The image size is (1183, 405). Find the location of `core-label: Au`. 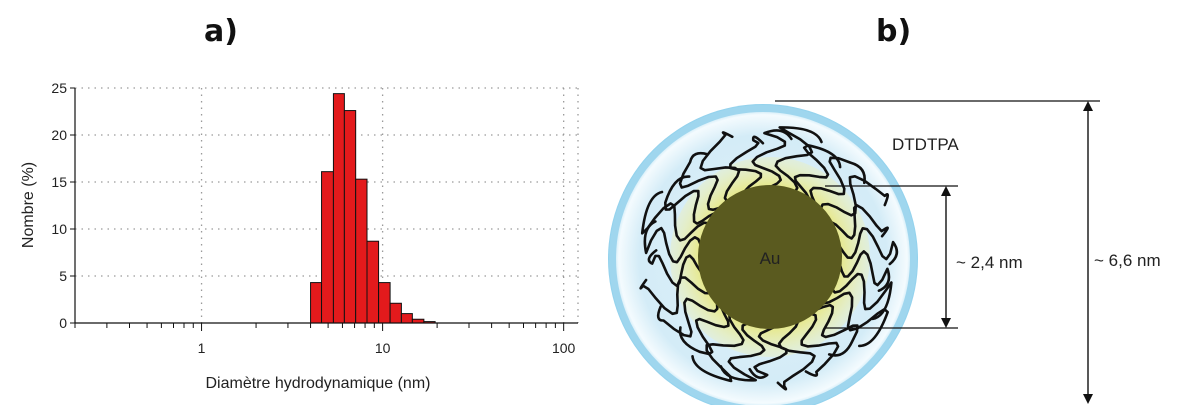

core-label: Au is located at coordinates (770, 258).